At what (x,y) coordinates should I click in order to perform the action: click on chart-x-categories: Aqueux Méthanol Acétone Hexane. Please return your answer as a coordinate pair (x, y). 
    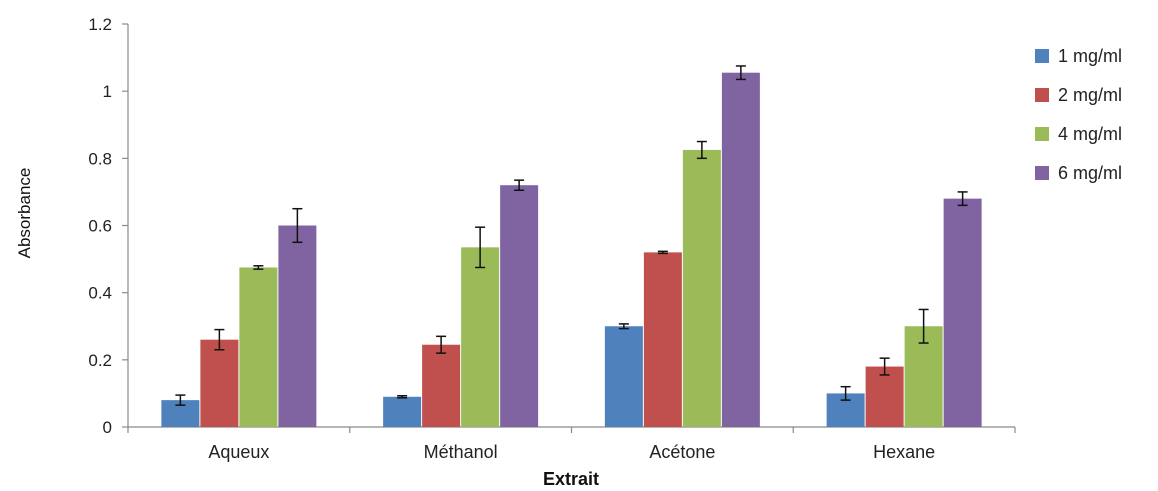
    Looking at the image, I should click on (571, 452).